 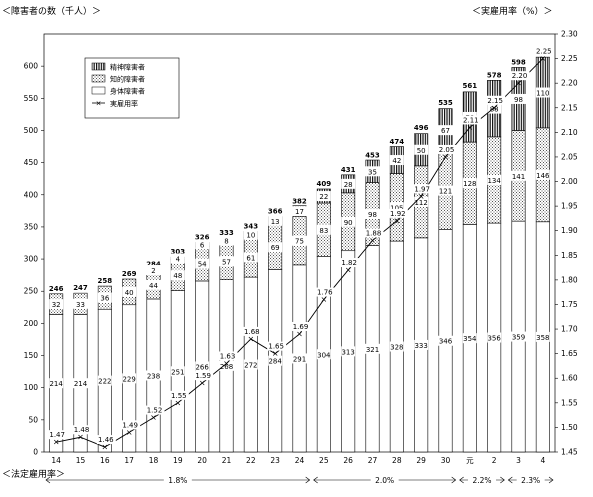 What do you see at coordinates (569, 156) in the screenshot?
I see `right-tick-label: 2.05` at bounding box center [569, 156].